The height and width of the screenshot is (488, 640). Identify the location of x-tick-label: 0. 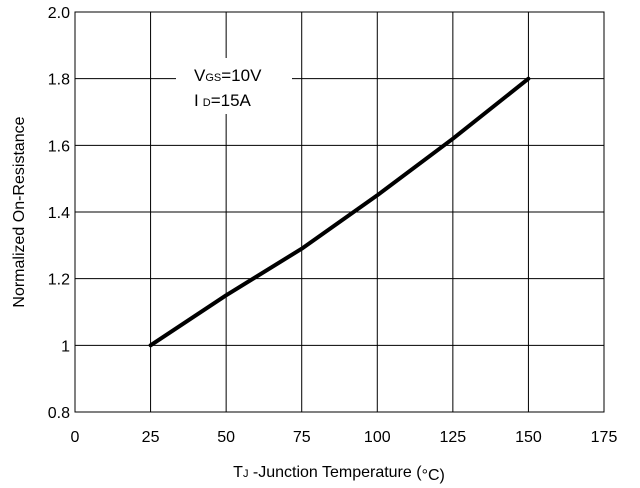
(75, 437).